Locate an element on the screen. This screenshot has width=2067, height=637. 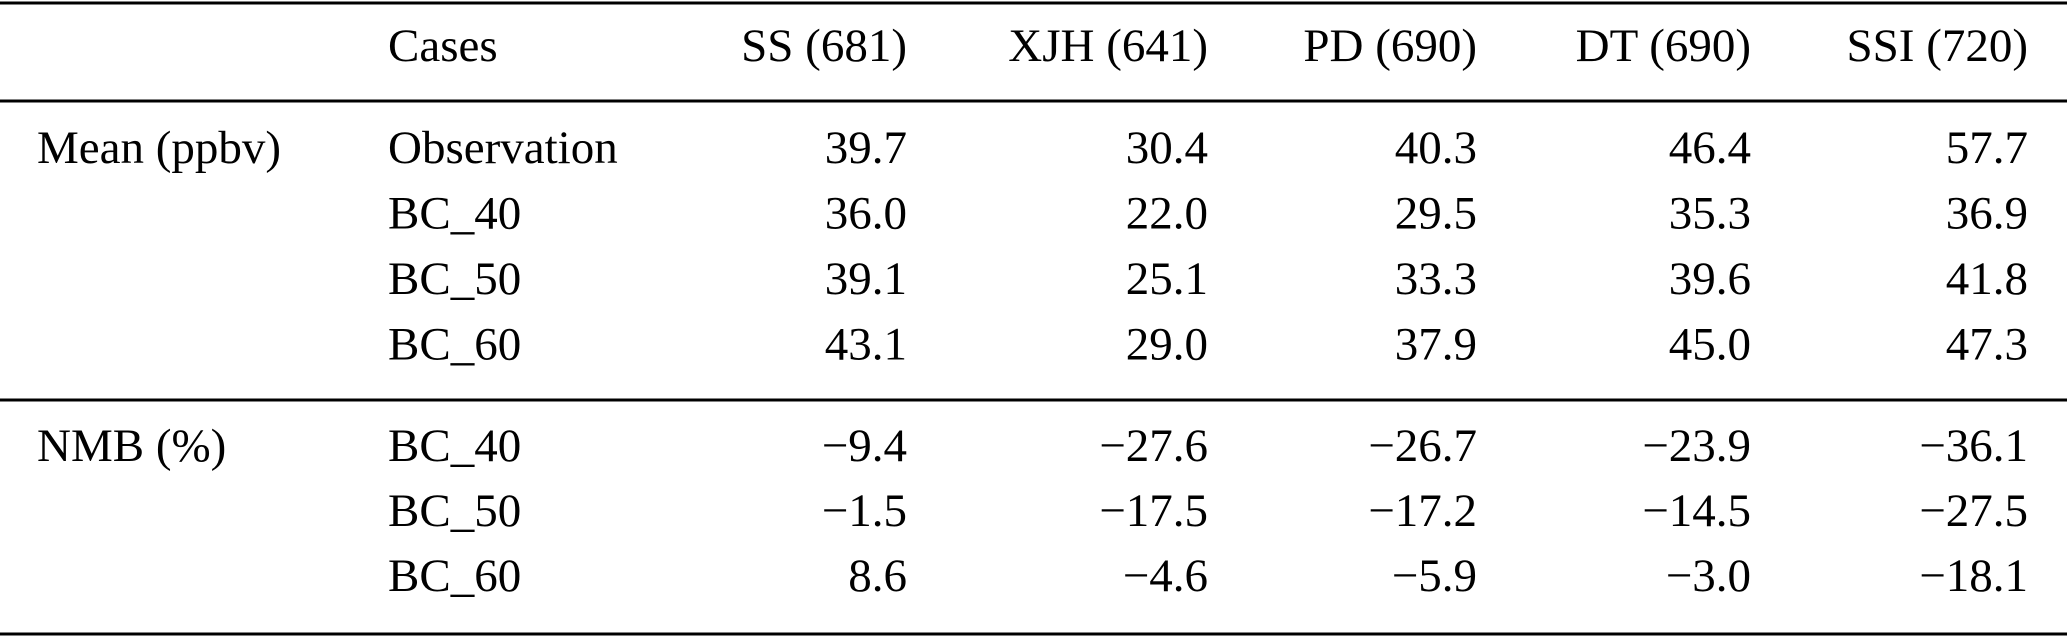
cell-value: 33.3 is located at coordinates (1436, 279).